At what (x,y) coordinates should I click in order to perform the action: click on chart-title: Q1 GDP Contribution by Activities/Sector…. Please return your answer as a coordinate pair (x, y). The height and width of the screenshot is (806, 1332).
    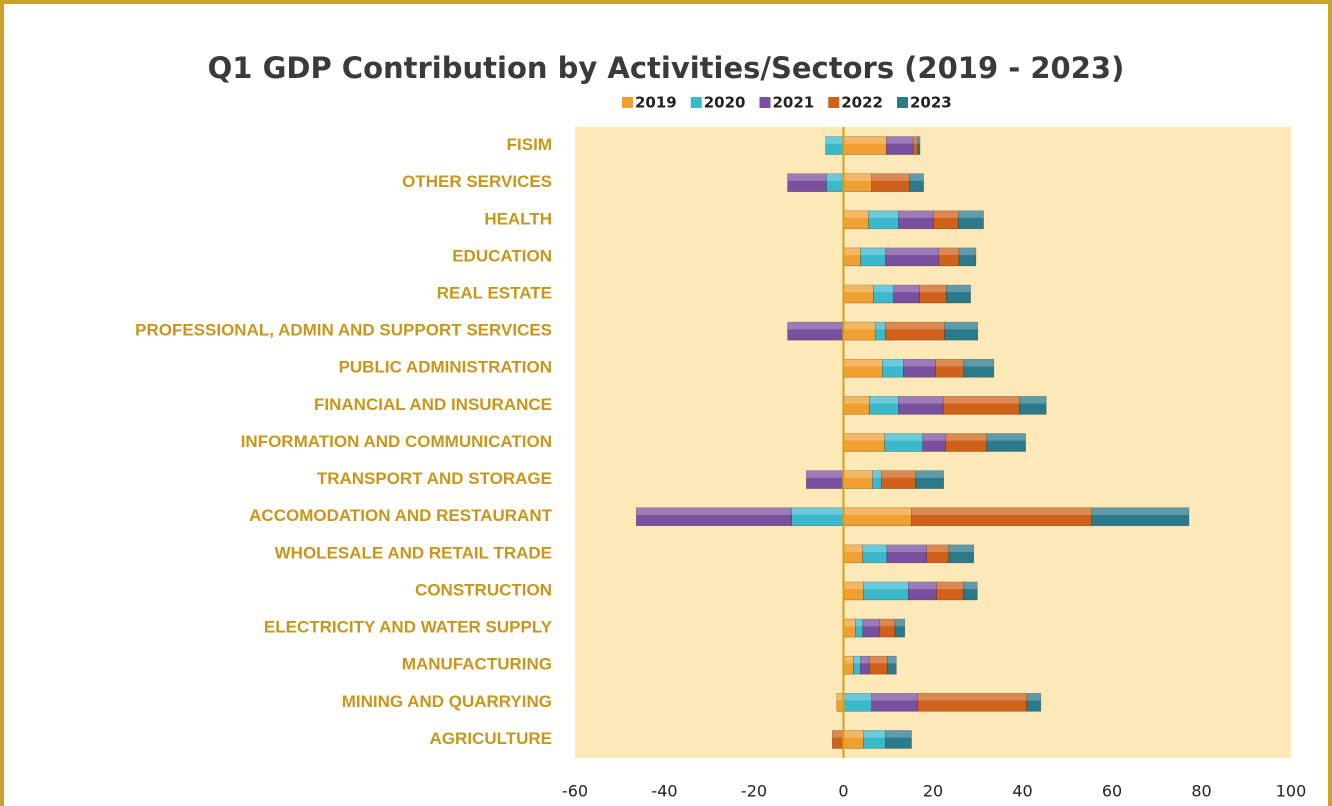
    Looking at the image, I should click on (666, 68).